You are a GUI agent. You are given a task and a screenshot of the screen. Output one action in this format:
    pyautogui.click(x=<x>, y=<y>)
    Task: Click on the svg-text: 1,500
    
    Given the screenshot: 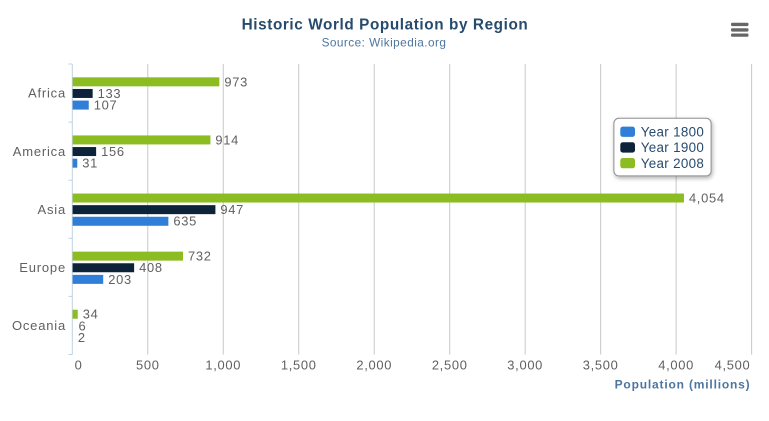 What is the action you would take?
    pyautogui.click(x=299, y=364)
    